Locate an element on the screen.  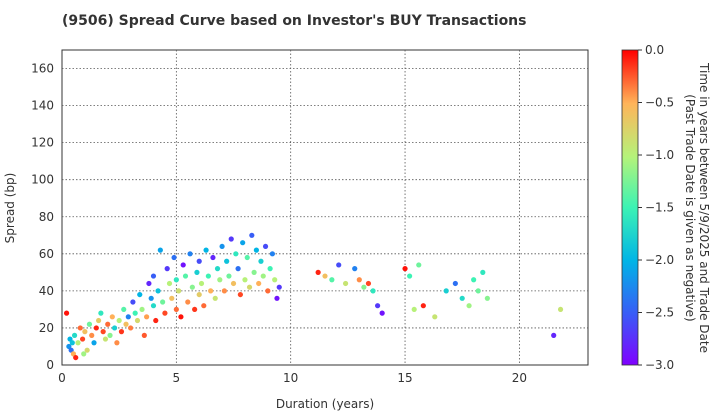
colorbar-label-line2: (Past Trade Date is given as negative) is located at coordinates (690, 208).